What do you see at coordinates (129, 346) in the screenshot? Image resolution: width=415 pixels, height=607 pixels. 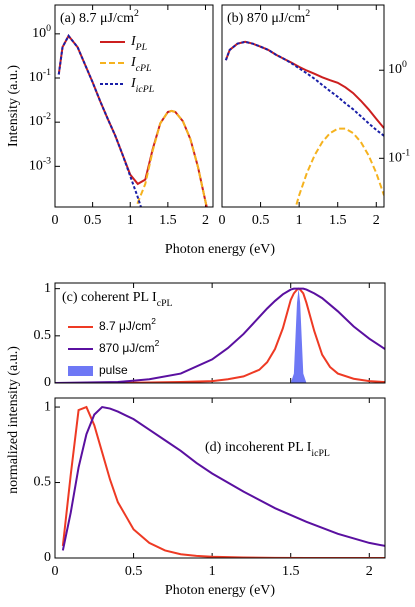 I see `legend-label: 870 μJ/cm2` at bounding box center [129, 346].